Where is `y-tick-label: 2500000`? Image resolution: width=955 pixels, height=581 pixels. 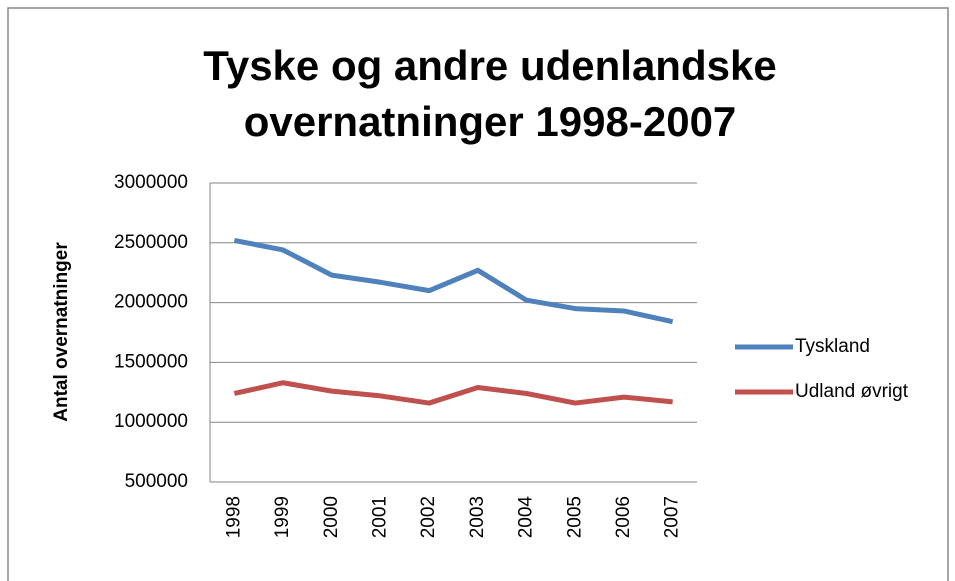
y-tick-label: 2500000 is located at coordinates (151, 242).